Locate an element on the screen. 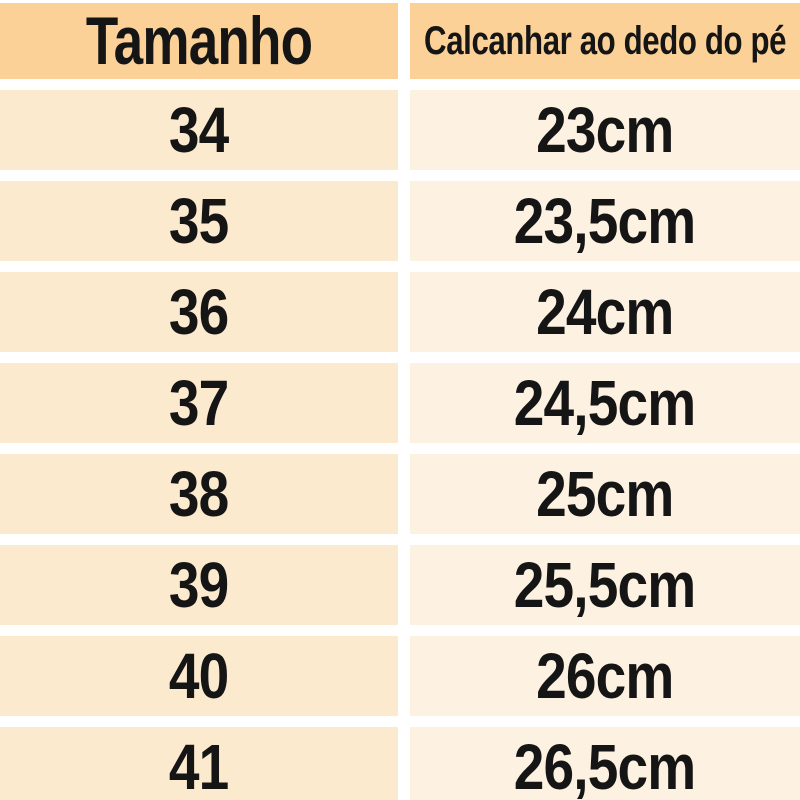 The height and width of the screenshot is (800, 800). size-cell: 39 is located at coordinates (199, 585).